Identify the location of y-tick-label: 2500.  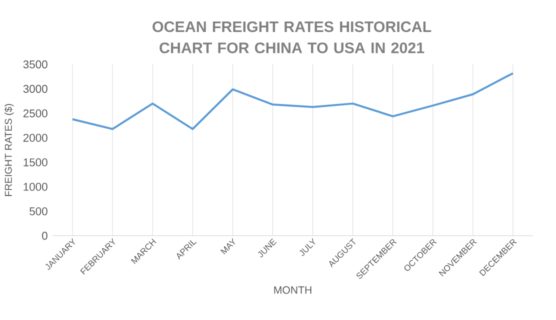
(35, 113).